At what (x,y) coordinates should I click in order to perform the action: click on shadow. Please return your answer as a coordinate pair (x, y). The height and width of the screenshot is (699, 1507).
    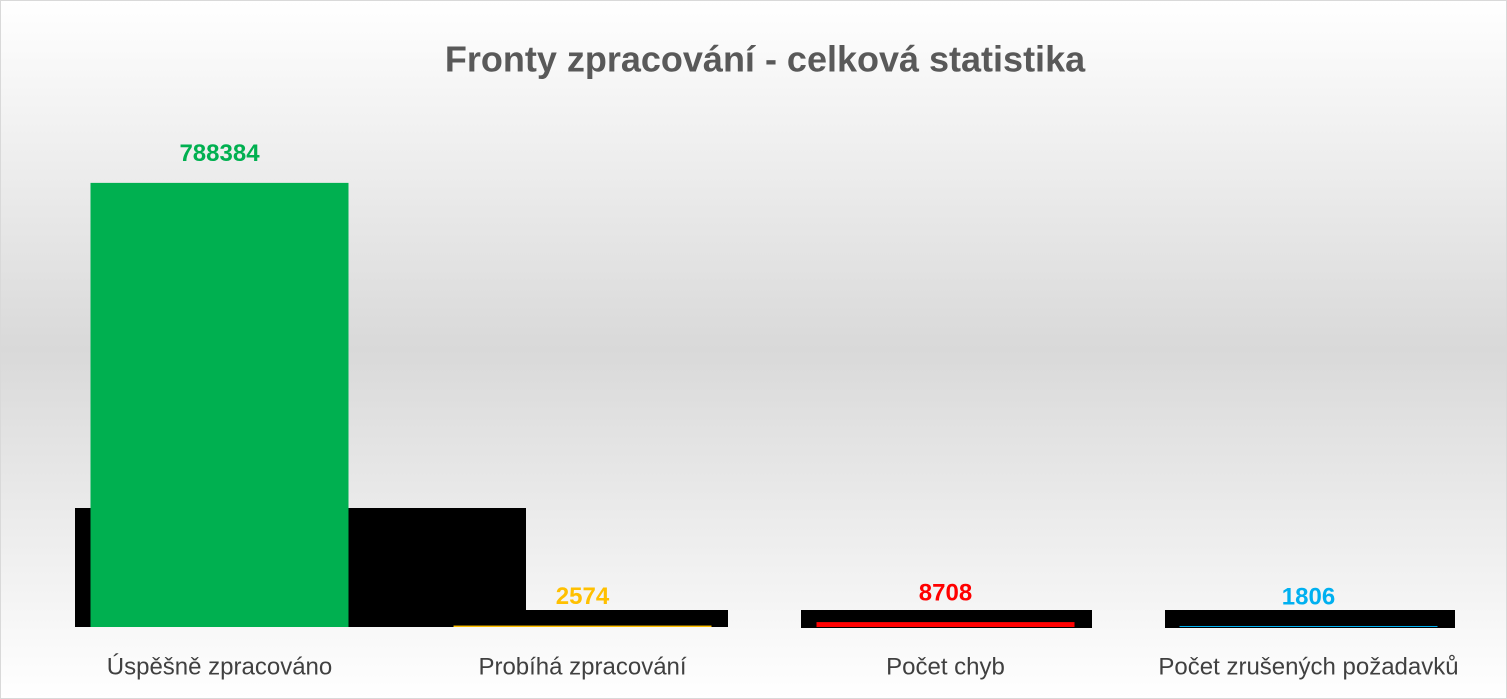
    Looking at the image, I should click on (1310, 619).